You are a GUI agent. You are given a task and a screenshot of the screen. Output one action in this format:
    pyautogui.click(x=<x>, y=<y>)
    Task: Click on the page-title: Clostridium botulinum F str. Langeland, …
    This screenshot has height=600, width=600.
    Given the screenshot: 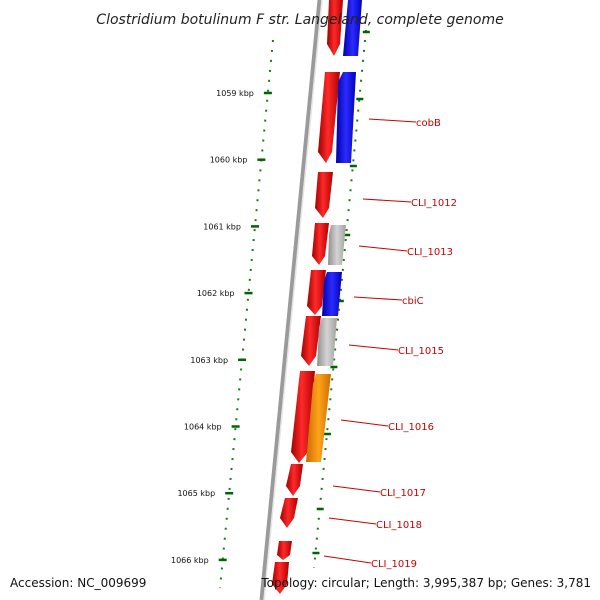 What is the action you would take?
    pyautogui.click(x=299, y=20)
    